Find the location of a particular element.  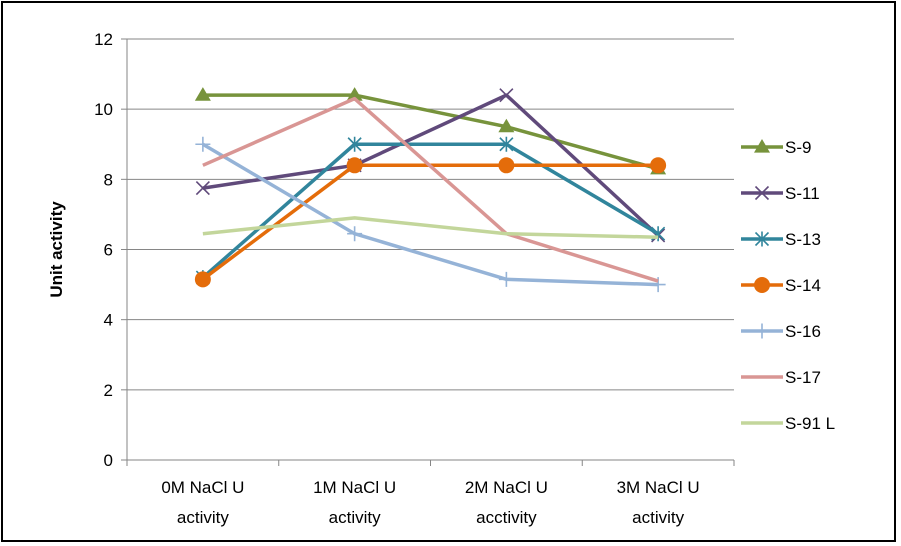

y-tick-label: 6 is located at coordinates (108, 250).